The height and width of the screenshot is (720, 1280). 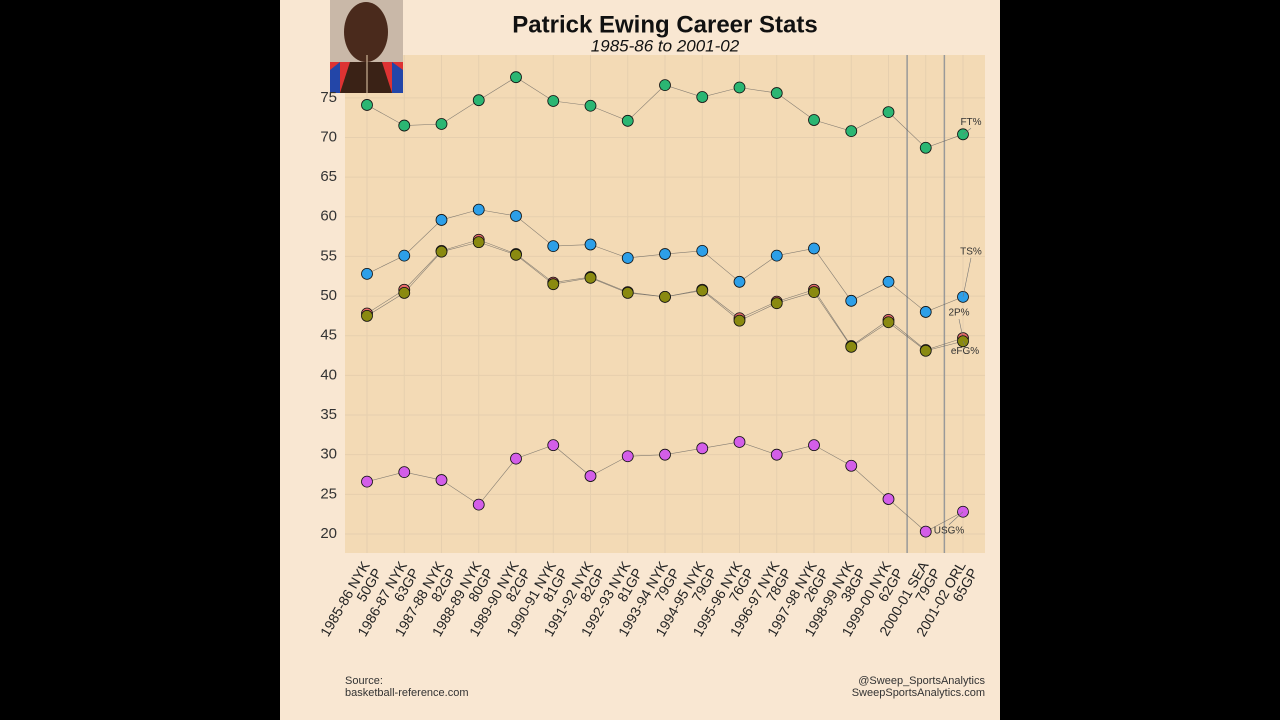 What do you see at coordinates (407, 693) in the screenshot?
I see `source: basketball-reference.com` at bounding box center [407, 693].